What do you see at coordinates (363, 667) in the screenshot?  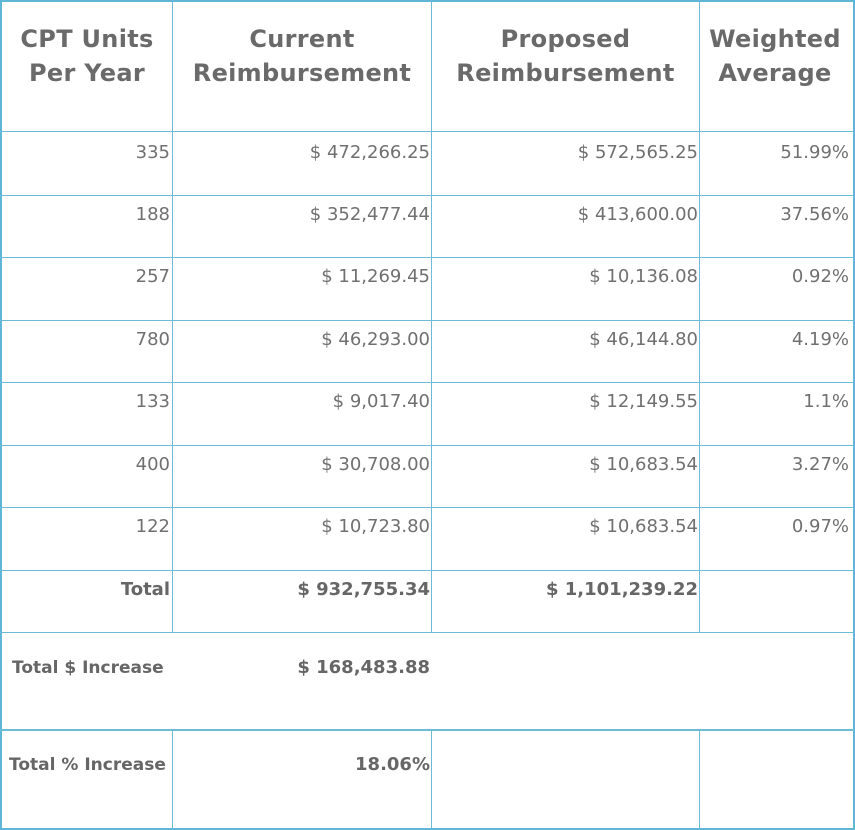 I see `dollar-increase-value: $ 168,483.88` at bounding box center [363, 667].